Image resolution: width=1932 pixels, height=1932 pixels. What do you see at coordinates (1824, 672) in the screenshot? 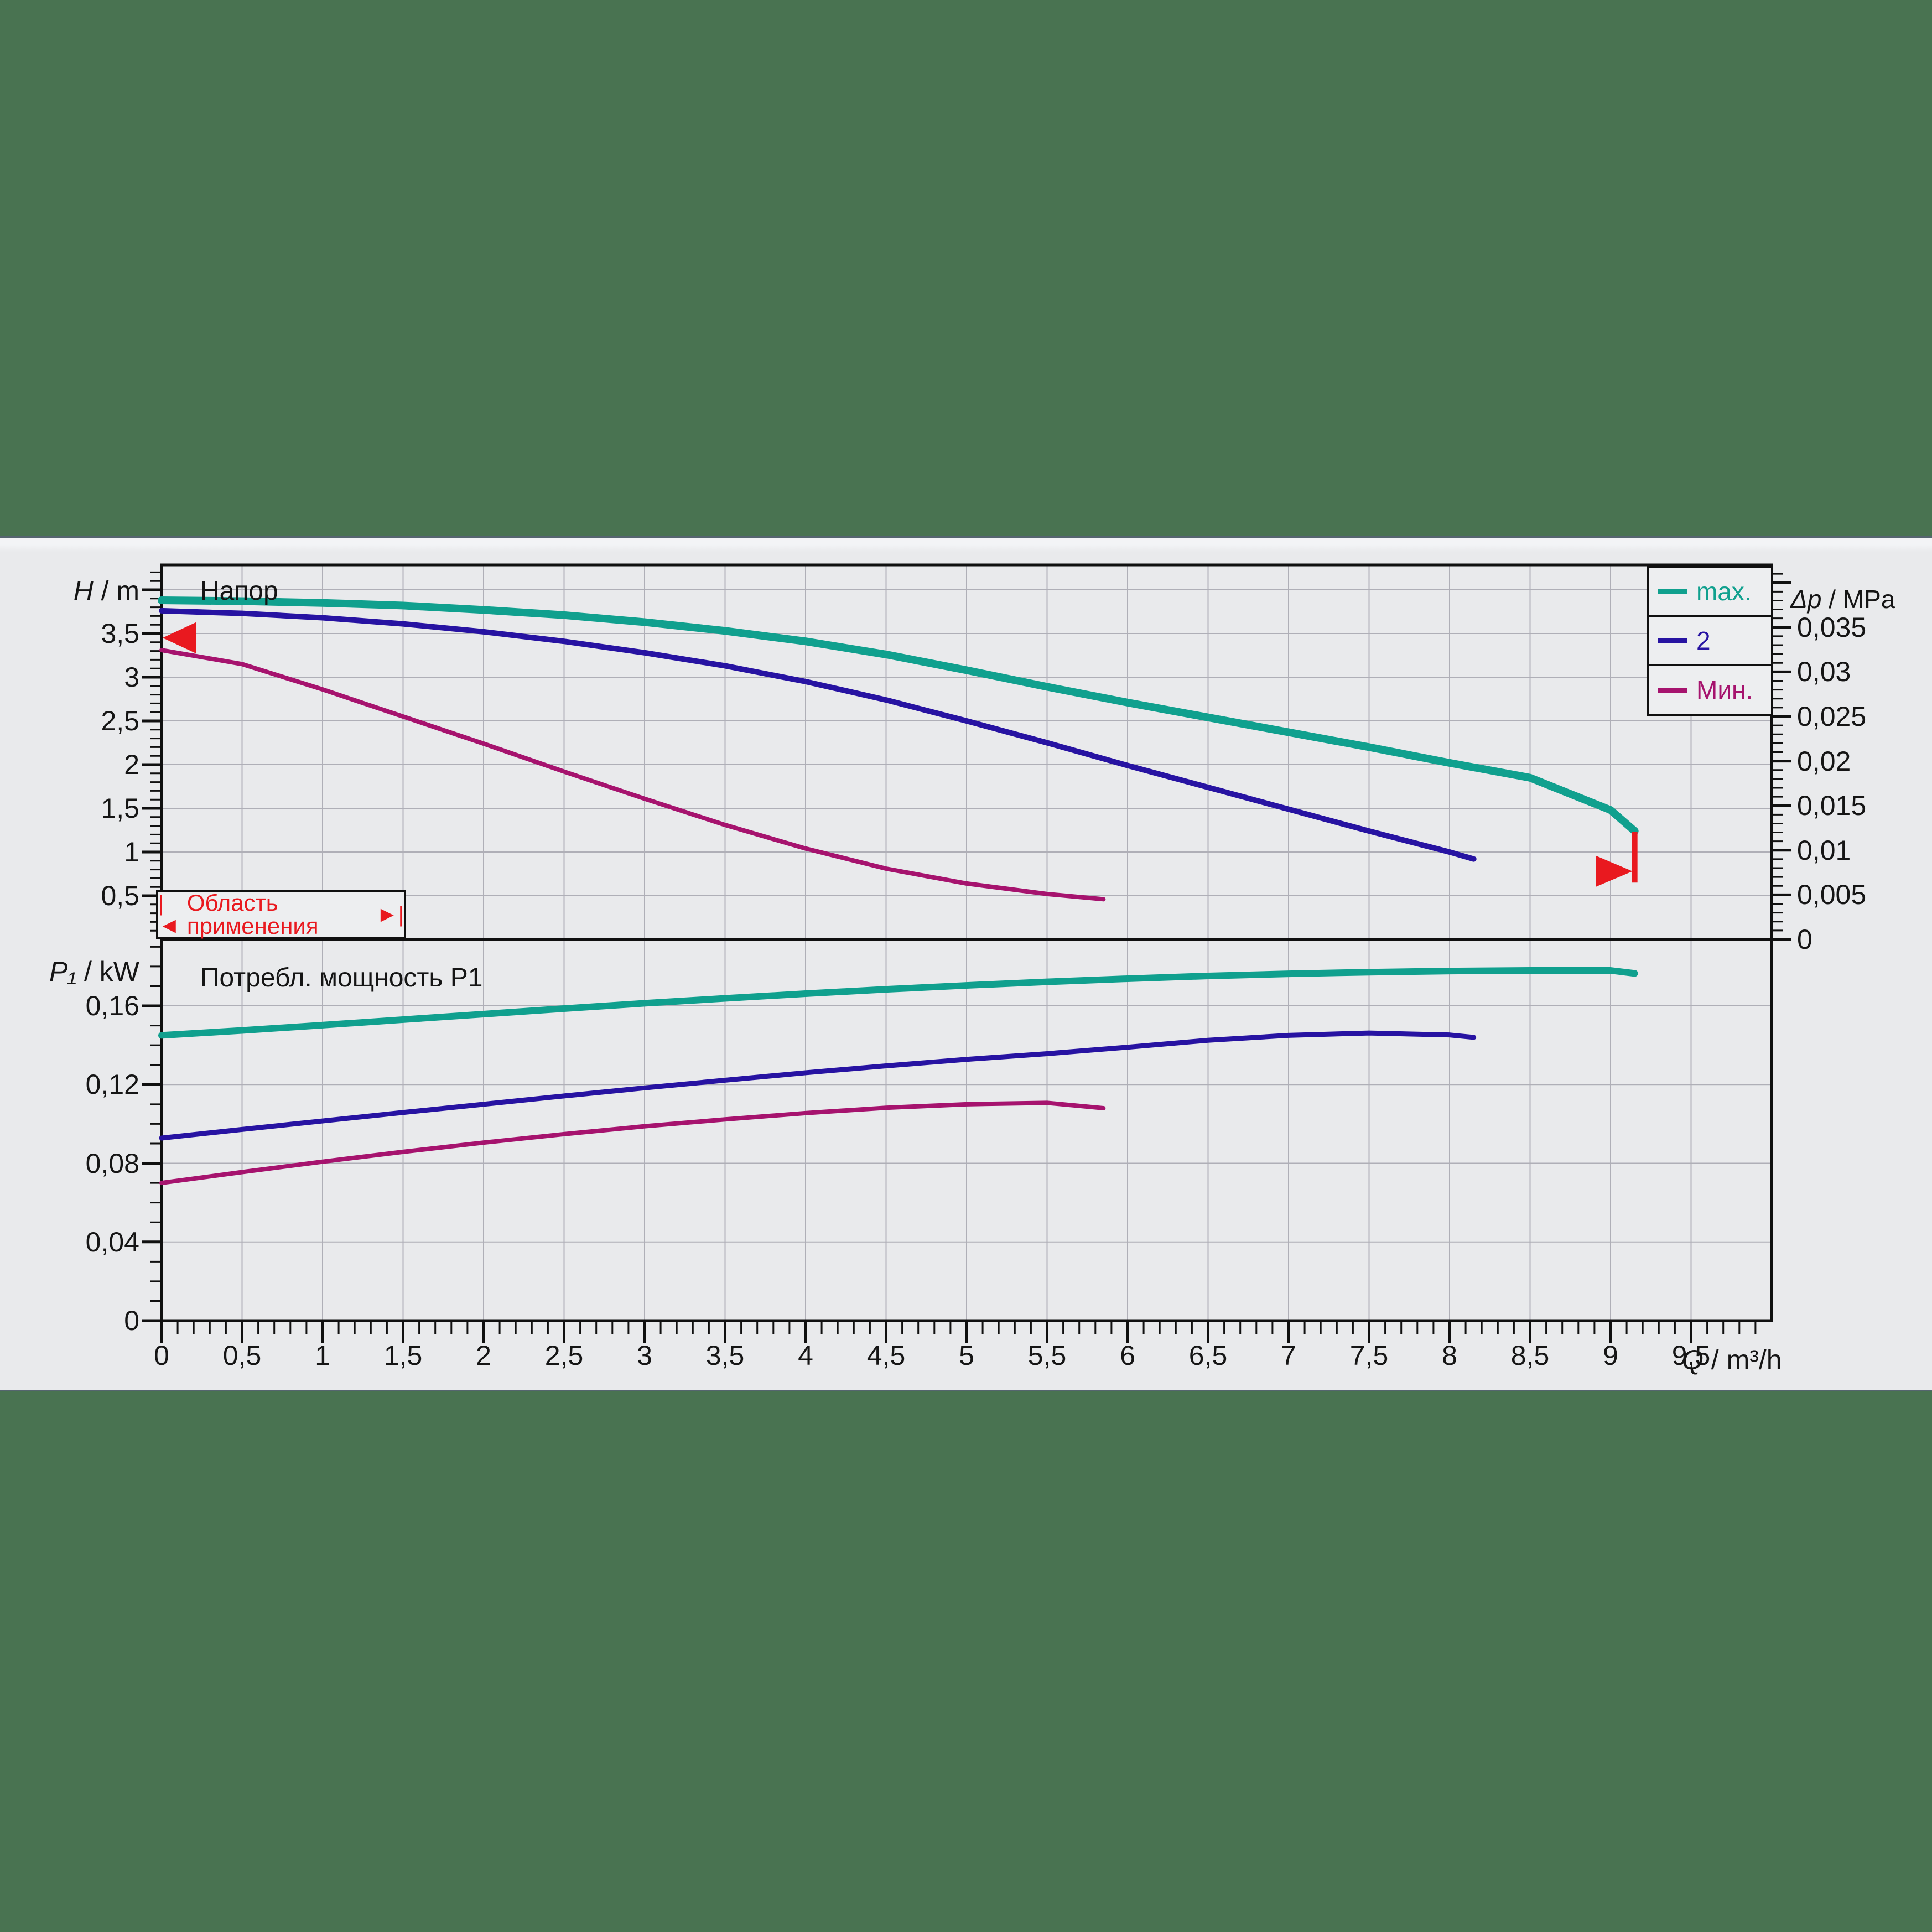
I see `dp-tick-label: 0,03` at bounding box center [1824, 672].